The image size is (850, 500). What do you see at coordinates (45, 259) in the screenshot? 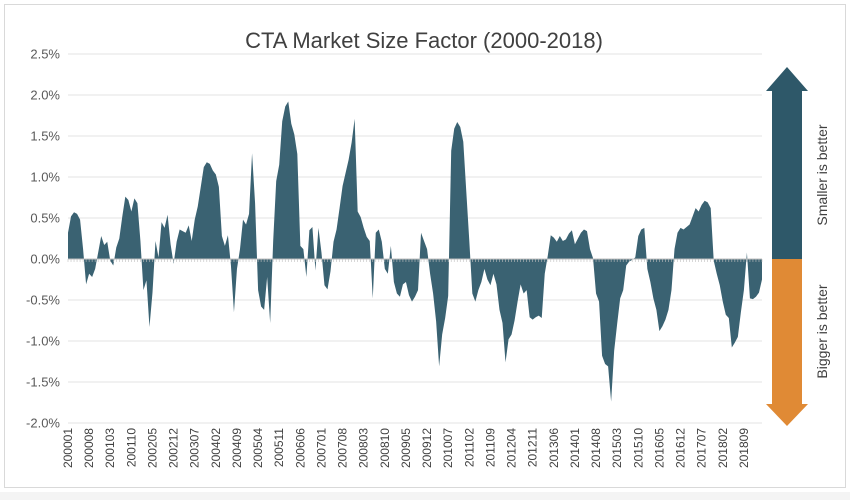
I see `y-tick-label: 0.0%` at bounding box center [45, 259].